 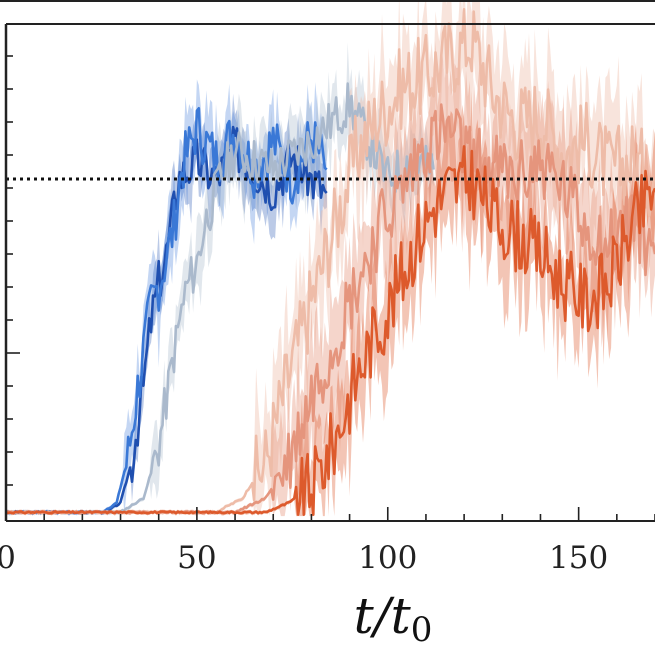 I want to click on x-tick-label: 0, so click(x=8, y=558).